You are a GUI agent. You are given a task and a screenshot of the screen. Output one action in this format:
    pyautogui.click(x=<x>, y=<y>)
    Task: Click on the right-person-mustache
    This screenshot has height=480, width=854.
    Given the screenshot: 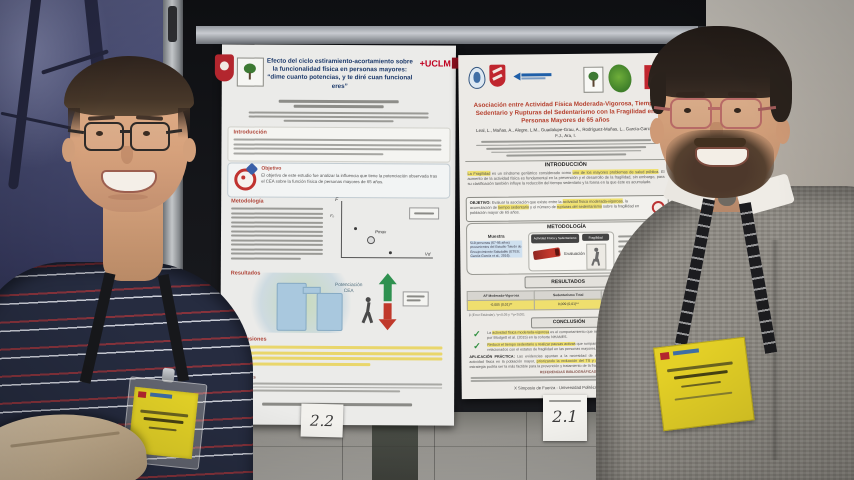 What is the action you would take?
    pyautogui.click(x=720, y=142)
    